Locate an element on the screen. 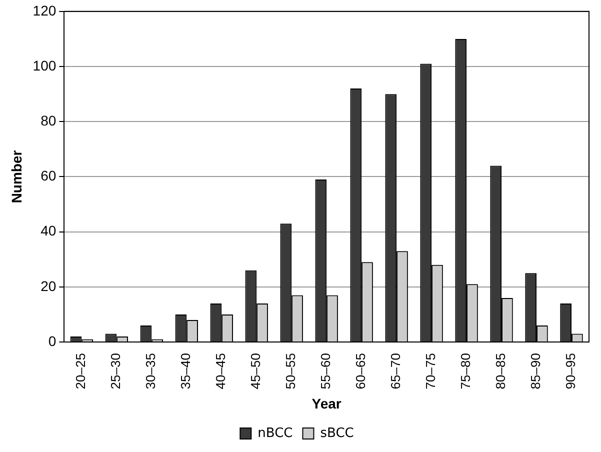 Image resolution: width=601 pixels, height=452 pixels. x-tick-label: 50–55 is located at coordinates (290, 371).